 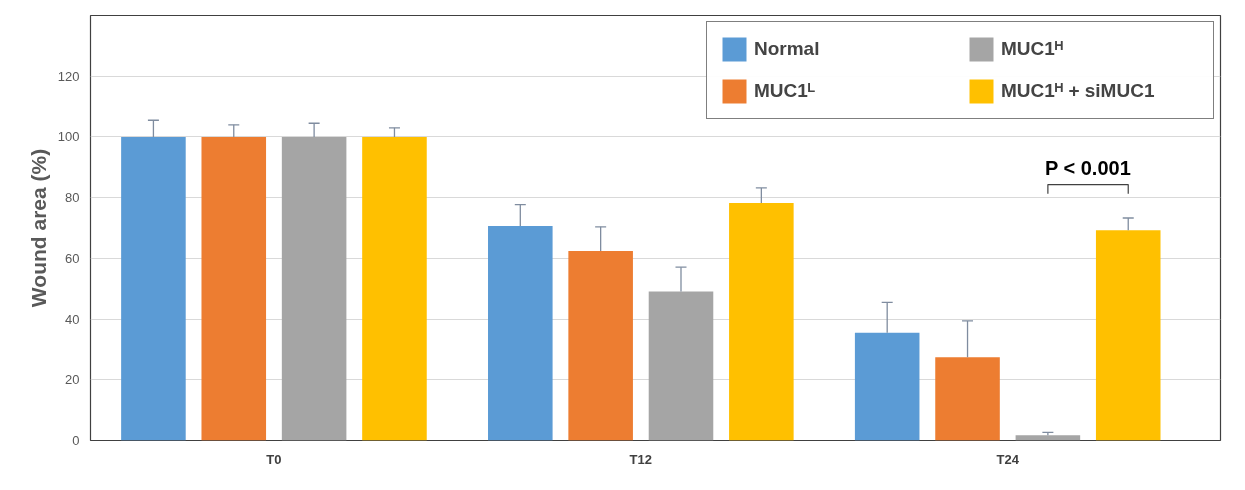 I want to click on annotation: P < 0.001, so click(x=1087, y=167).